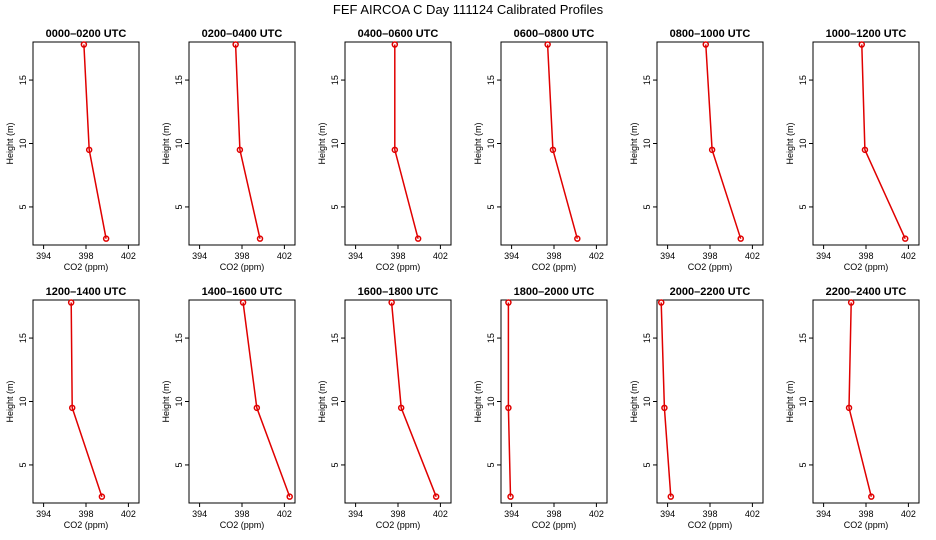  Describe the element at coordinates (866, 292) in the screenshot. I see `panel-title: 2200–2400 UTC` at that location.